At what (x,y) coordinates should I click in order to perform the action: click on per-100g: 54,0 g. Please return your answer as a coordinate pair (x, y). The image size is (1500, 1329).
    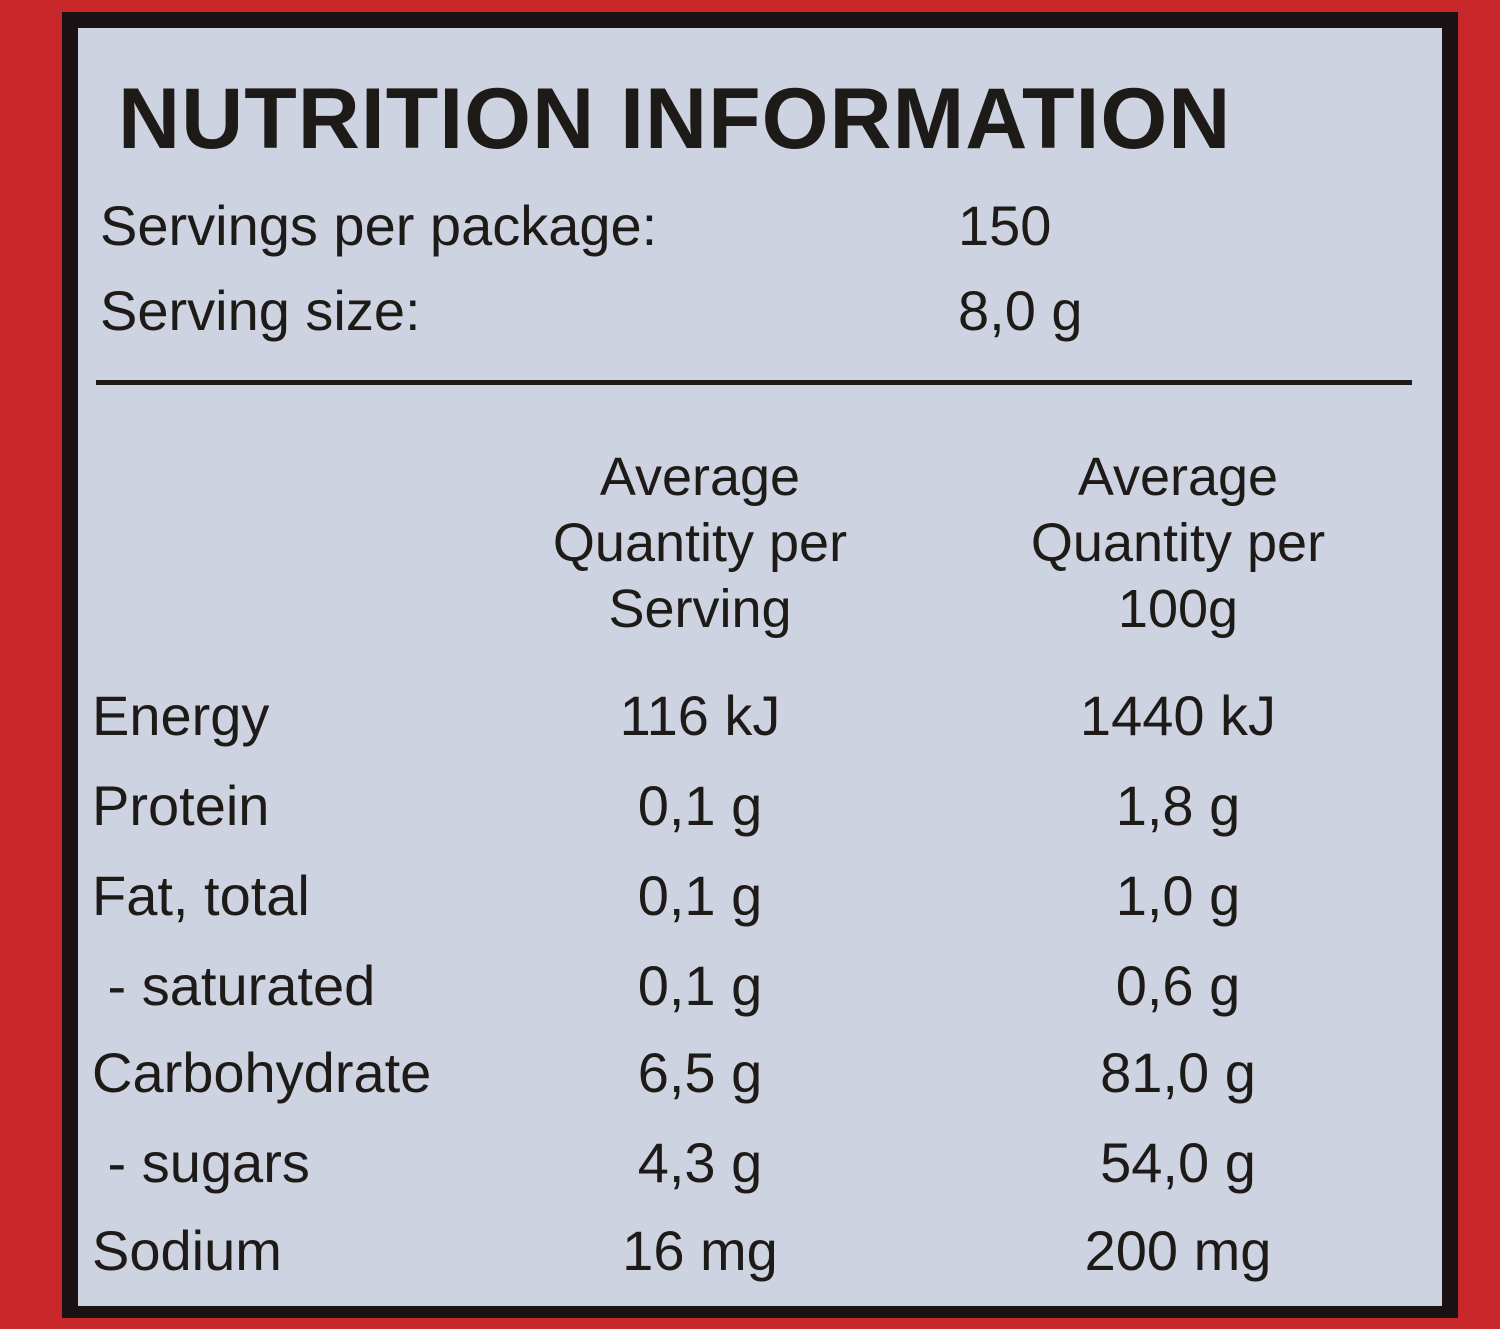
    Looking at the image, I should click on (1178, 1162).